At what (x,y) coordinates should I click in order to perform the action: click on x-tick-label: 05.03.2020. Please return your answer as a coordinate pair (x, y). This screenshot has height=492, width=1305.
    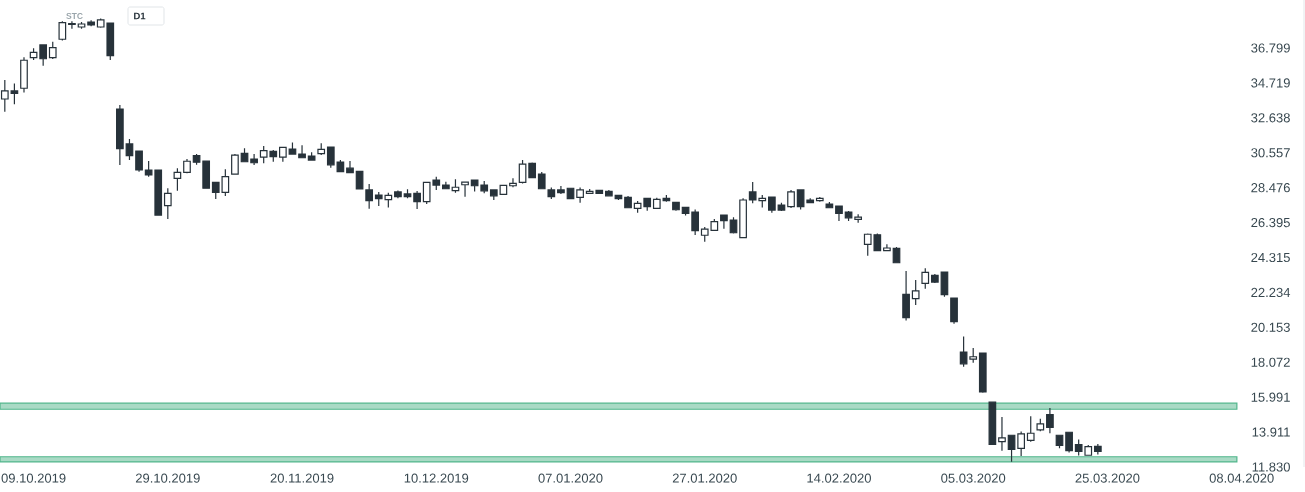
    Looking at the image, I should click on (973, 478).